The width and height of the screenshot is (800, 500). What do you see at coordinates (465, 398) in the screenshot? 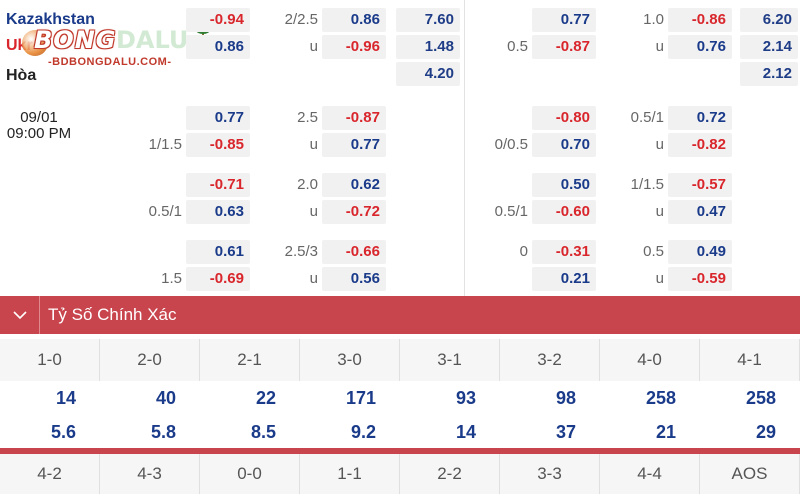
I see `score-odds-value: 93` at bounding box center [465, 398].